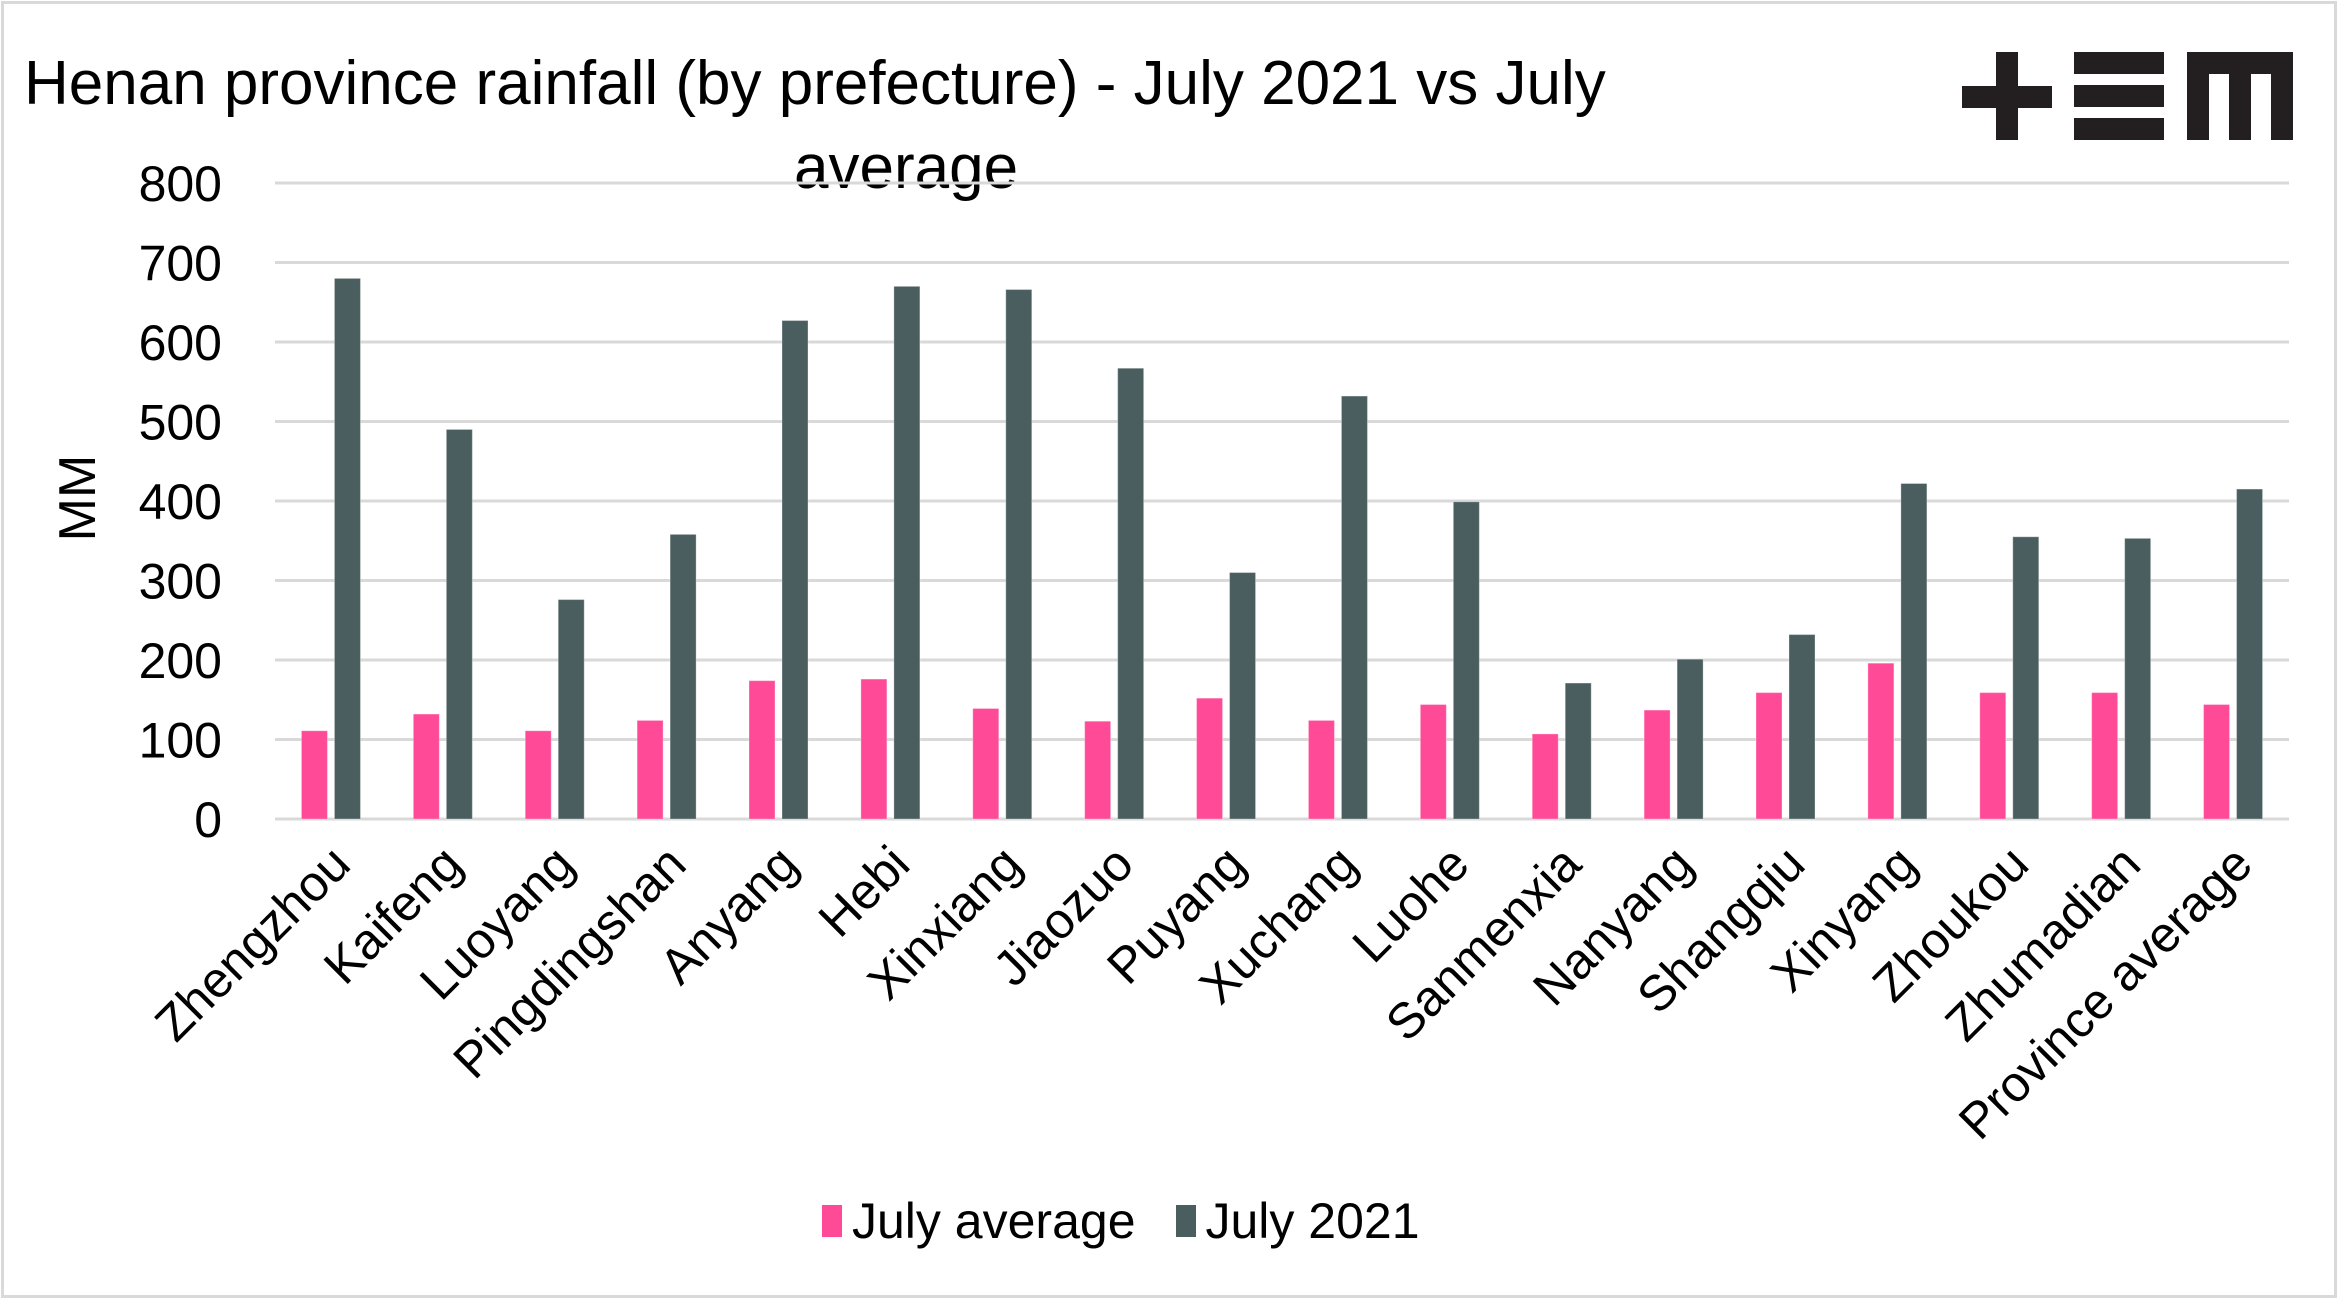 This screenshot has width=2341, height=1302. I want to click on y-tick-label: 600, so click(180, 343).